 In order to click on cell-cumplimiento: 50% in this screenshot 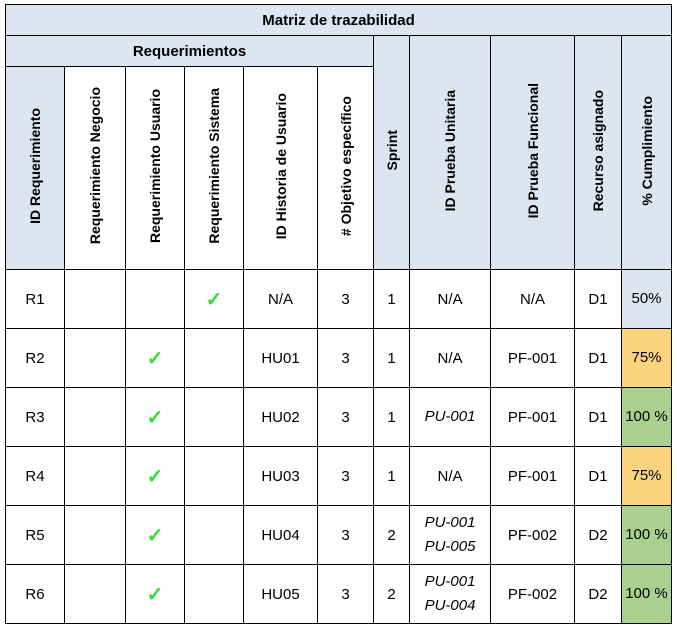, I will do `click(646, 299)`.